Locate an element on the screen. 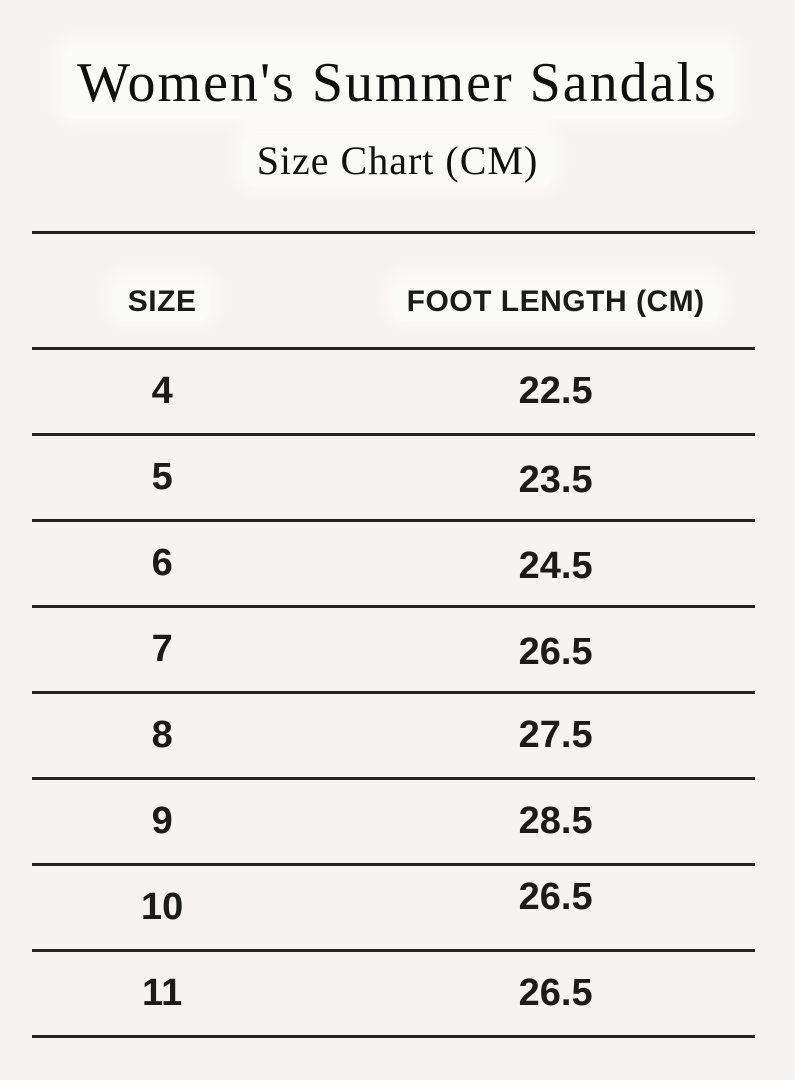  page-subtitle: Size Chart (CM) is located at coordinates (397, 161).